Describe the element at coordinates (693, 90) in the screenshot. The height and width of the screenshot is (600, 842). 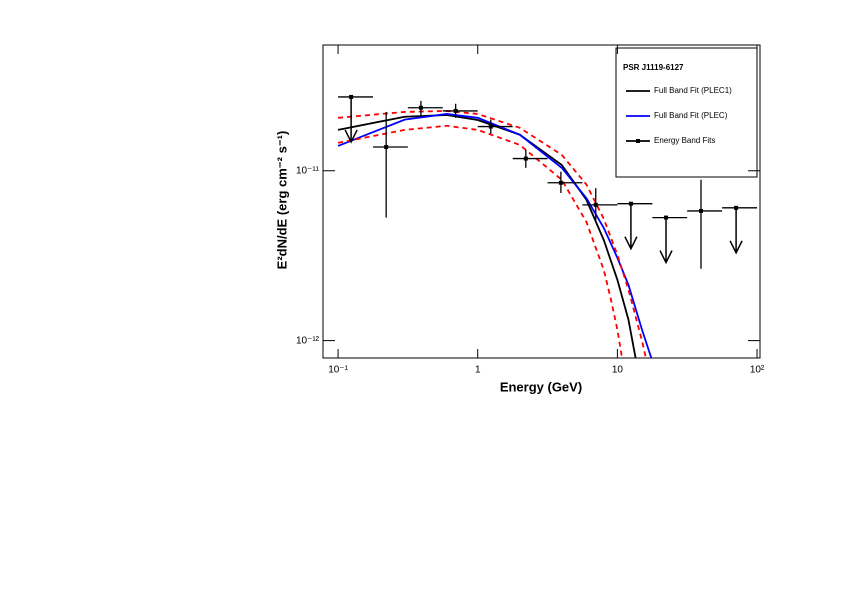
I see `legend-label: Full Band Fit (PLEC1)` at that location.